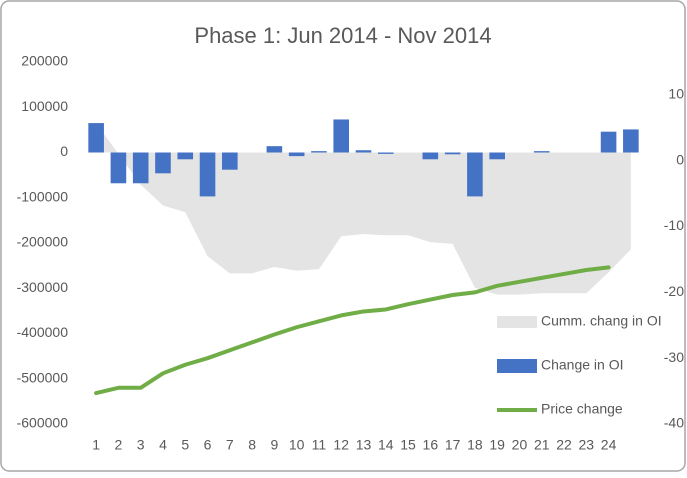 This screenshot has width=687, height=478. I want to click on x-tick-label: 2, so click(119, 445).